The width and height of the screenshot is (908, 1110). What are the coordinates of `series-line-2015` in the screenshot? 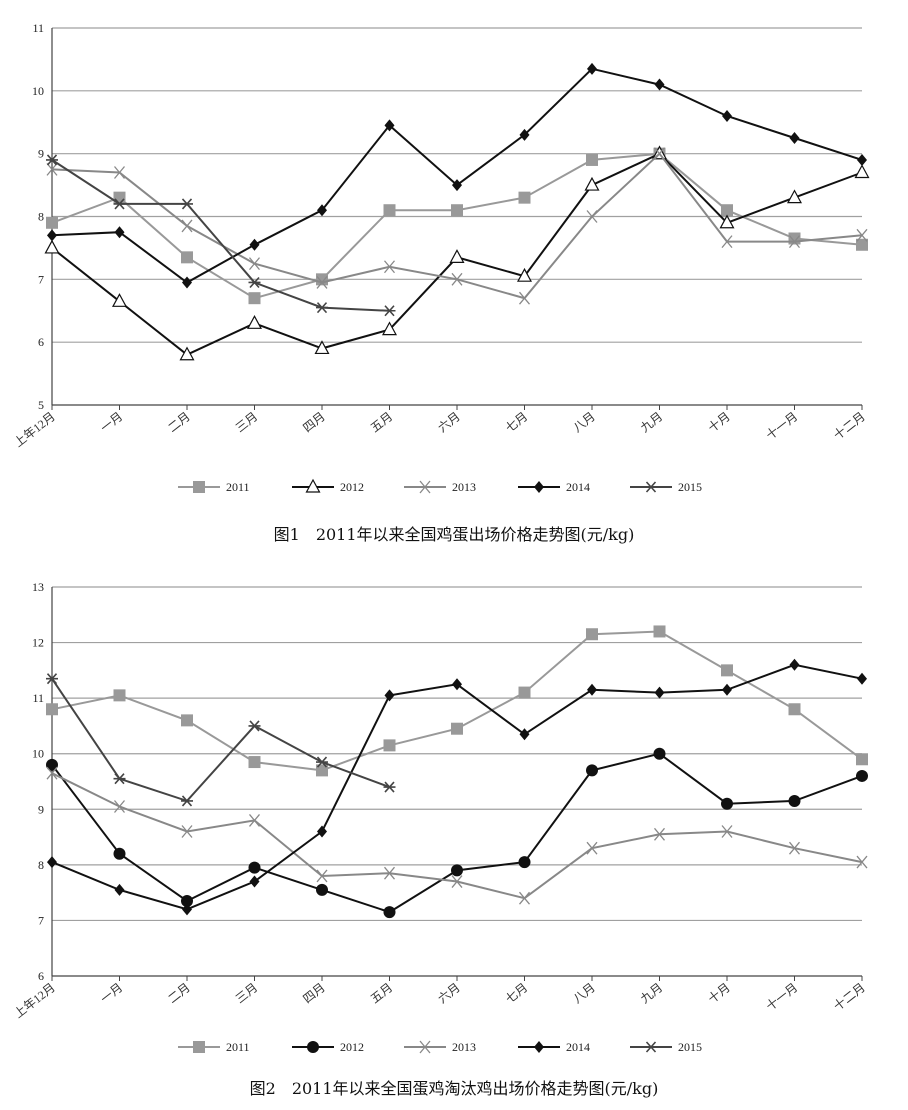 It's located at (220, 235).